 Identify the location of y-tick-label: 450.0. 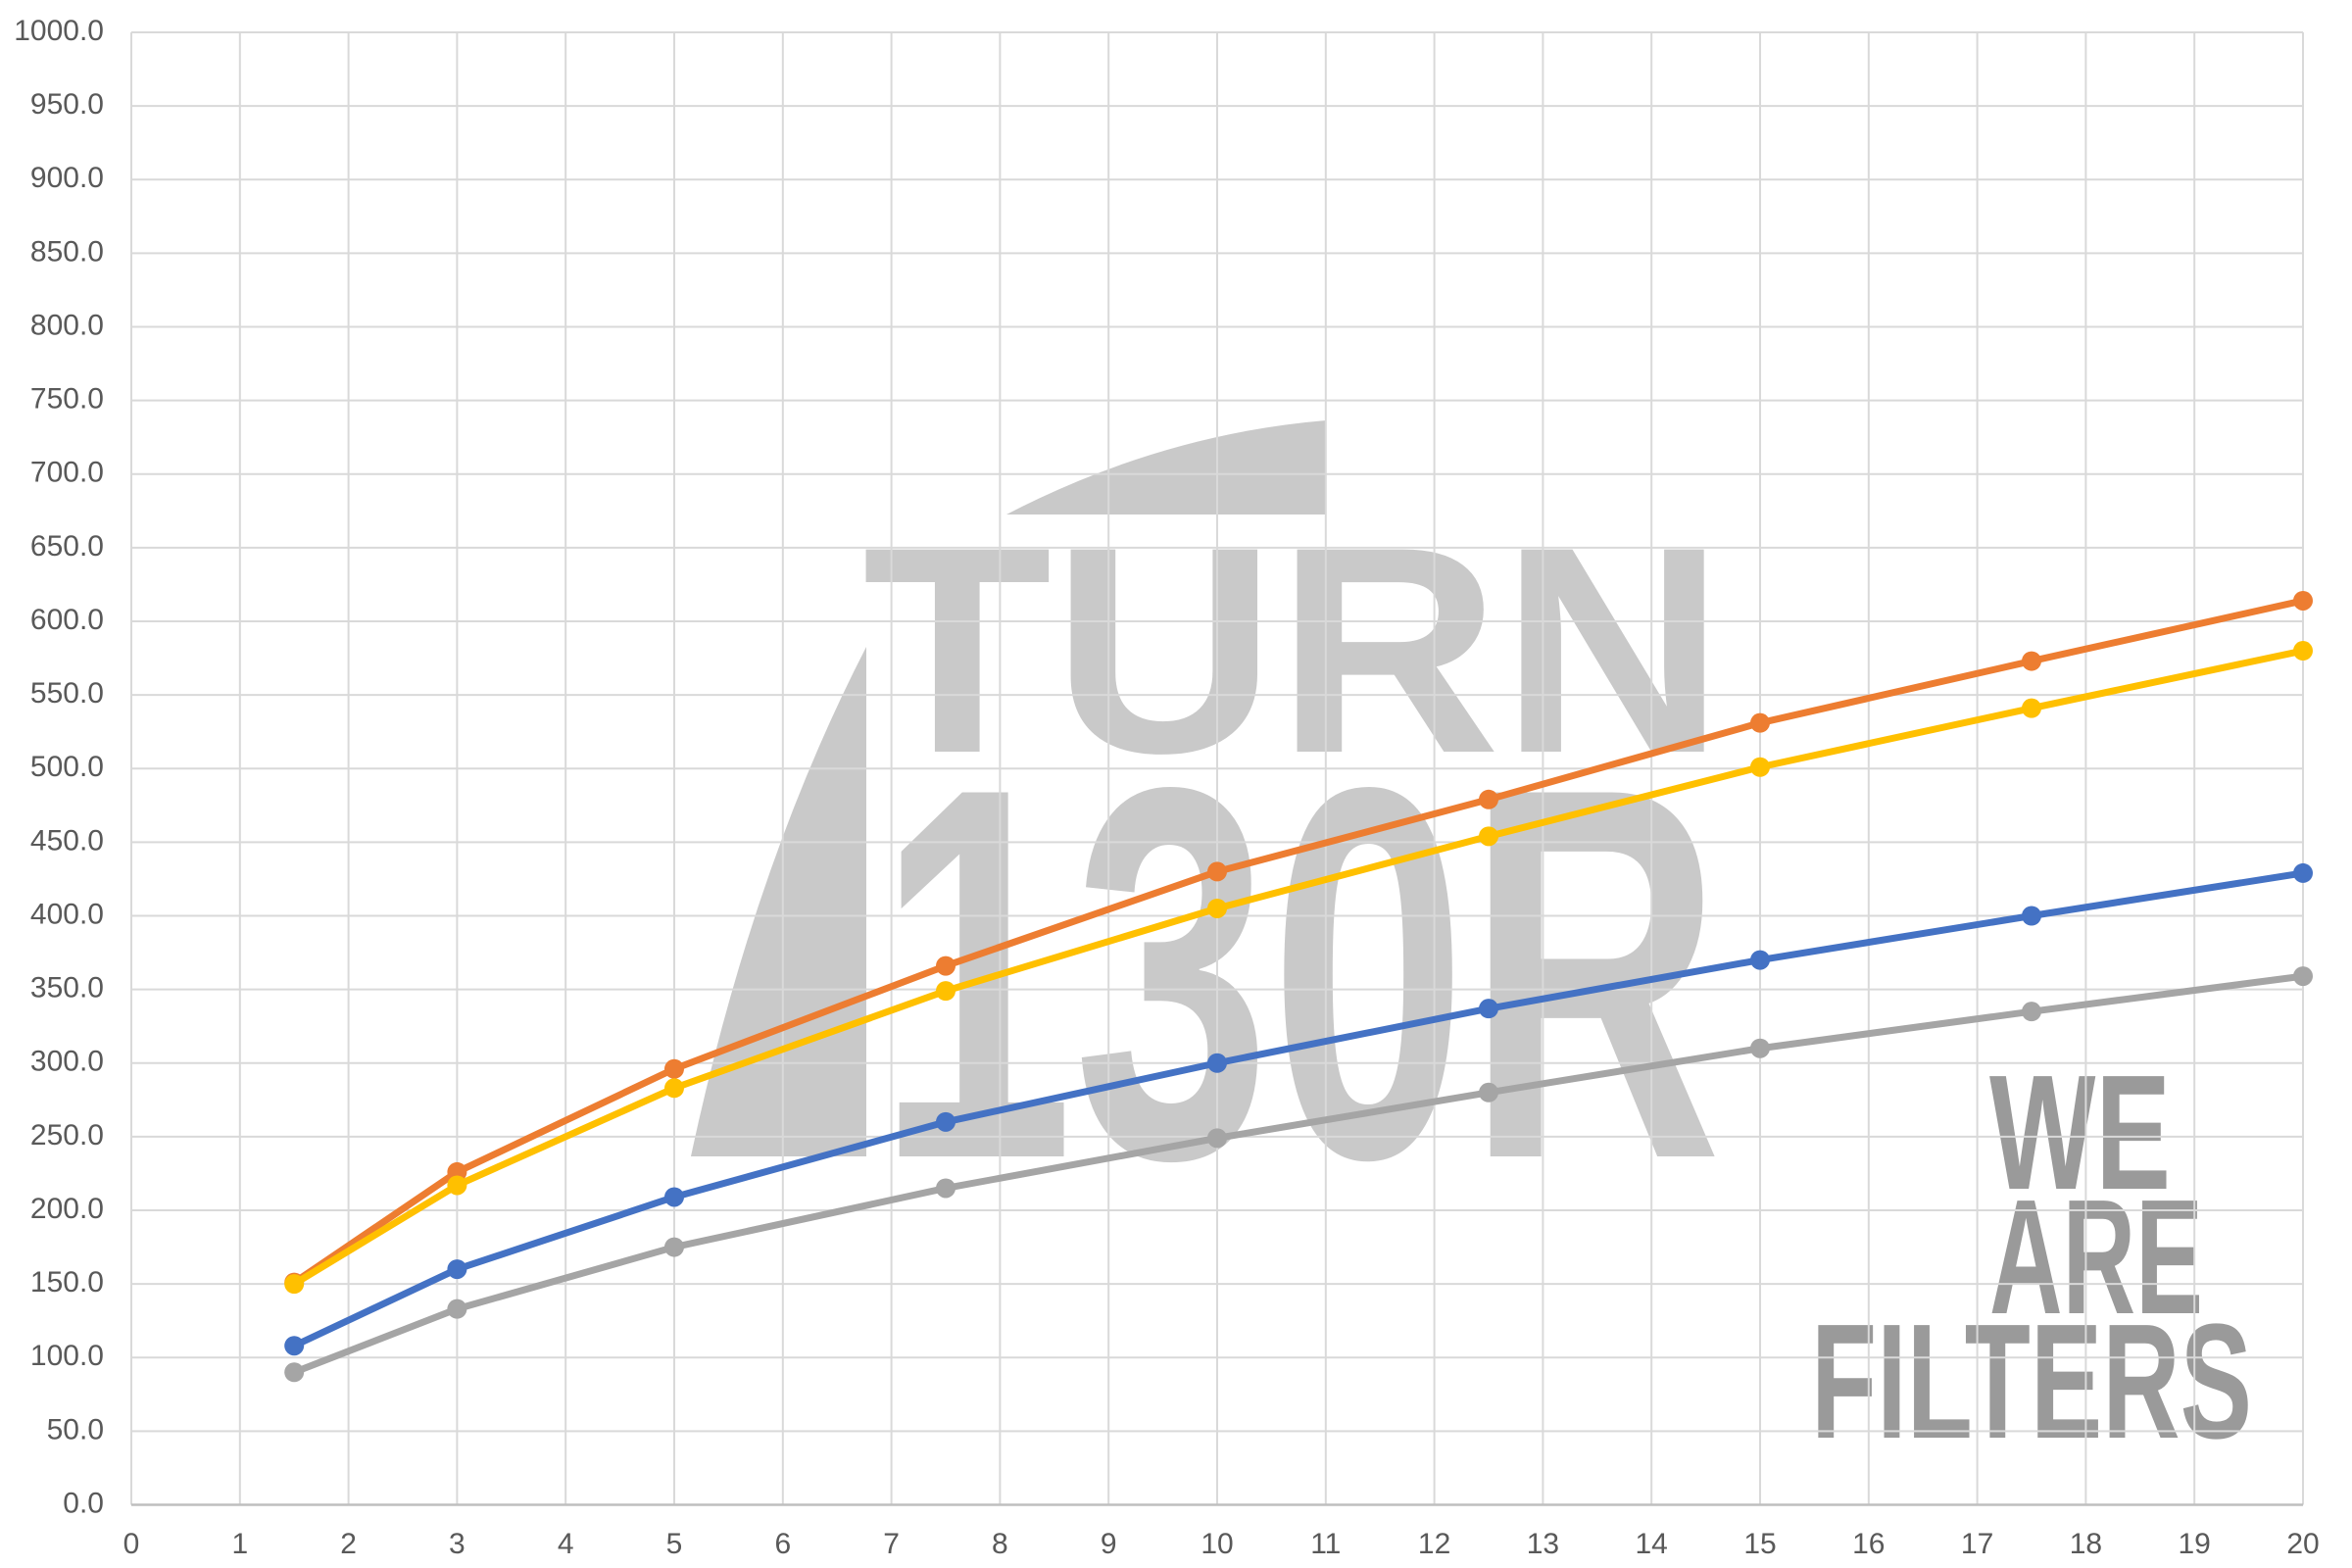
(67, 840).